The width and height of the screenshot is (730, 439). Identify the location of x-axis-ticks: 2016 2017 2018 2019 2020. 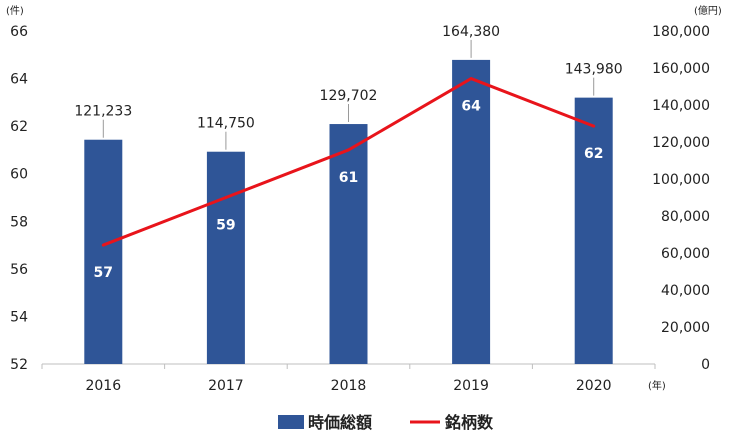
(348, 379).